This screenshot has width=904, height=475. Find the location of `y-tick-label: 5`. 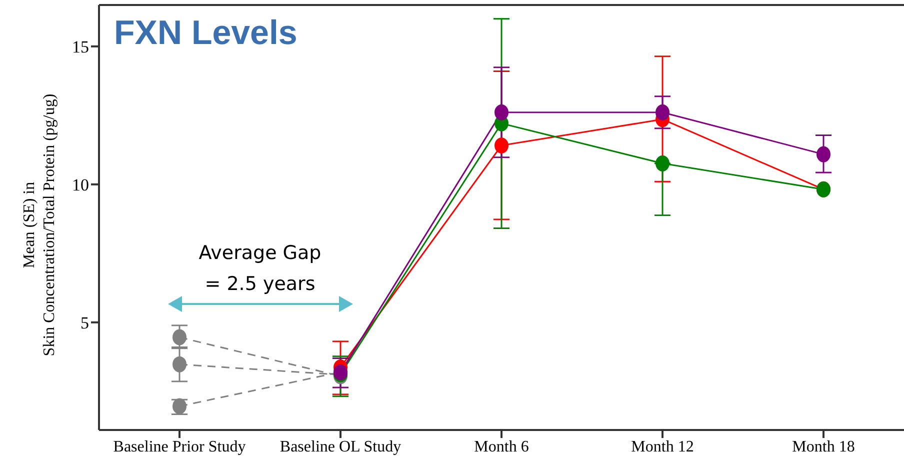

y-tick-label: 5 is located at coordinates (84, 322).